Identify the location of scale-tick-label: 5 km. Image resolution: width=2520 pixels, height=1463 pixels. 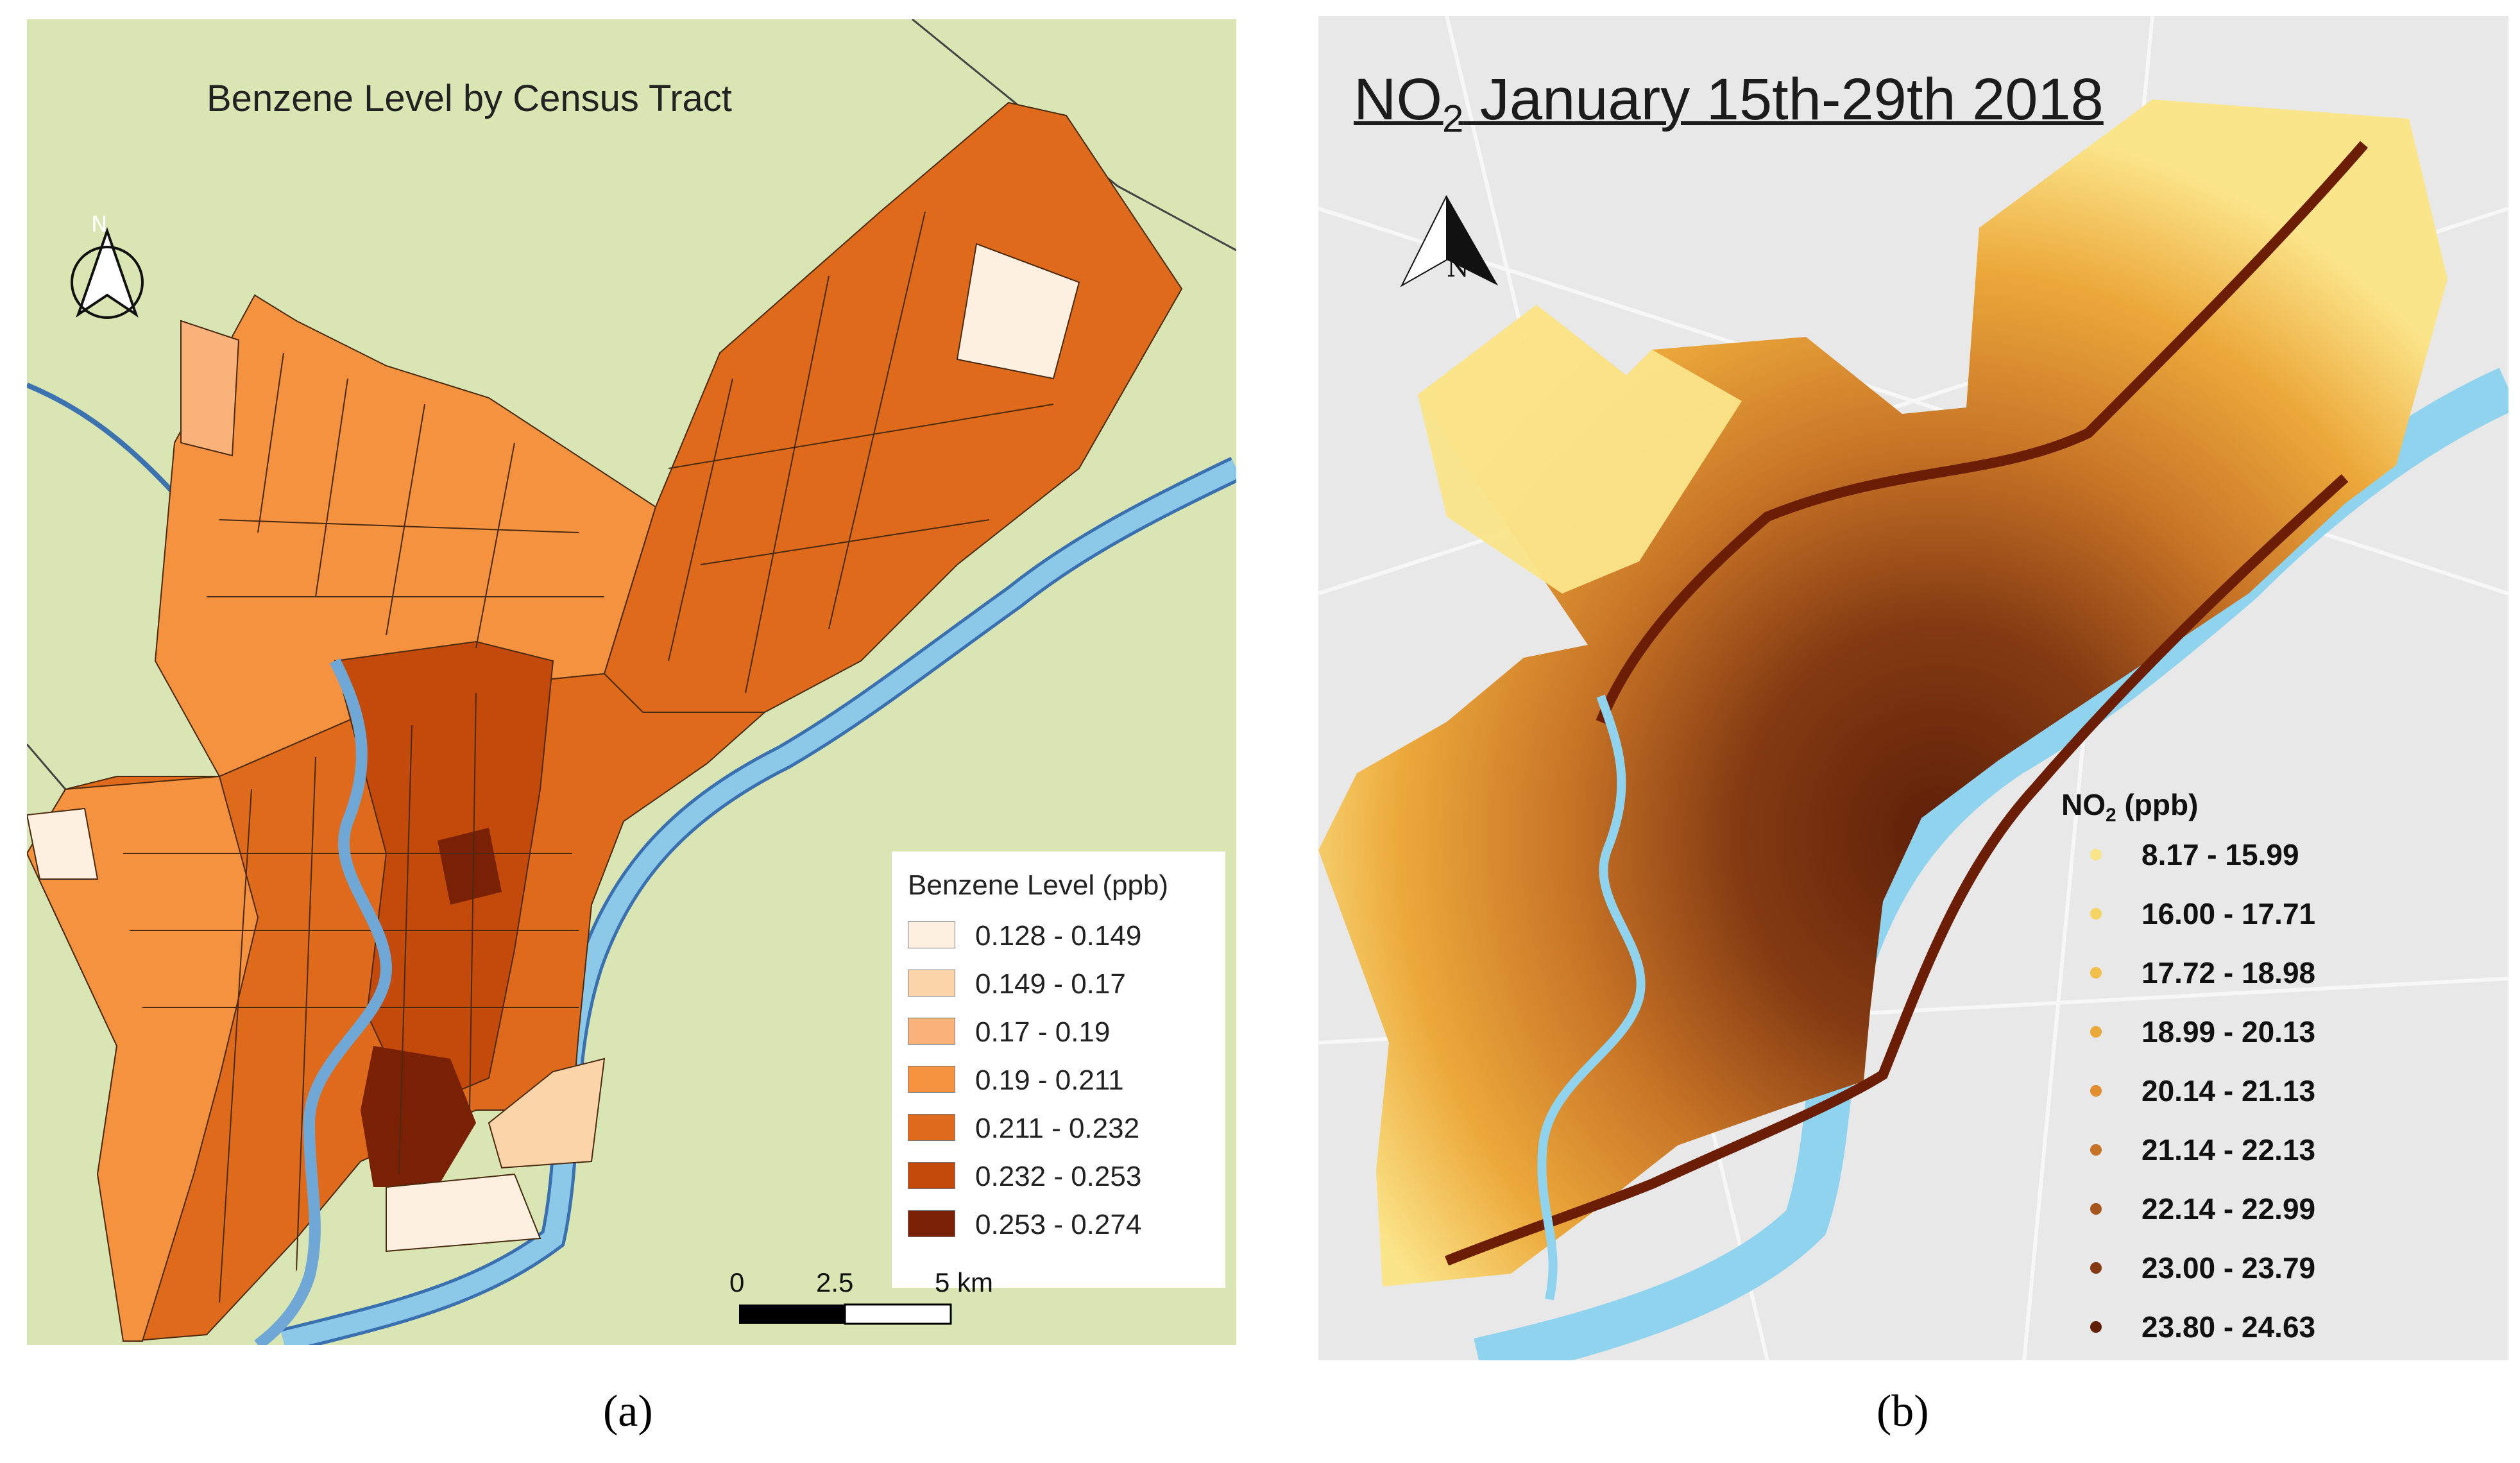
(964, 1282).